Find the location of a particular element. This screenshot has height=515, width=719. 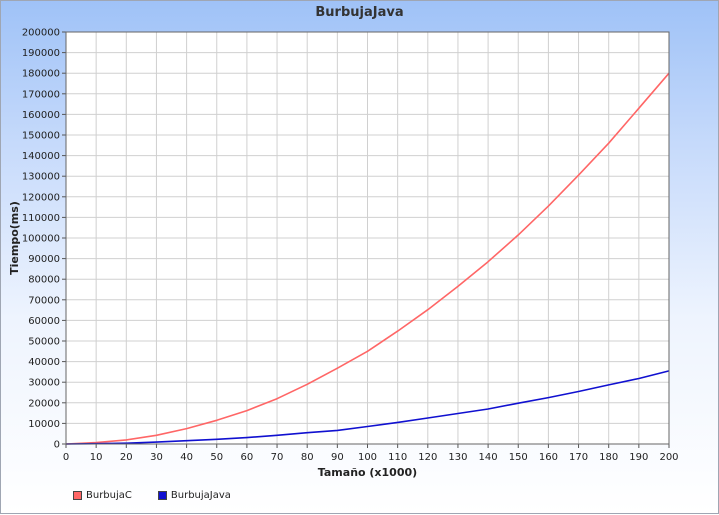

legend-swatch-burbujac is located at coordinates (77, 495).